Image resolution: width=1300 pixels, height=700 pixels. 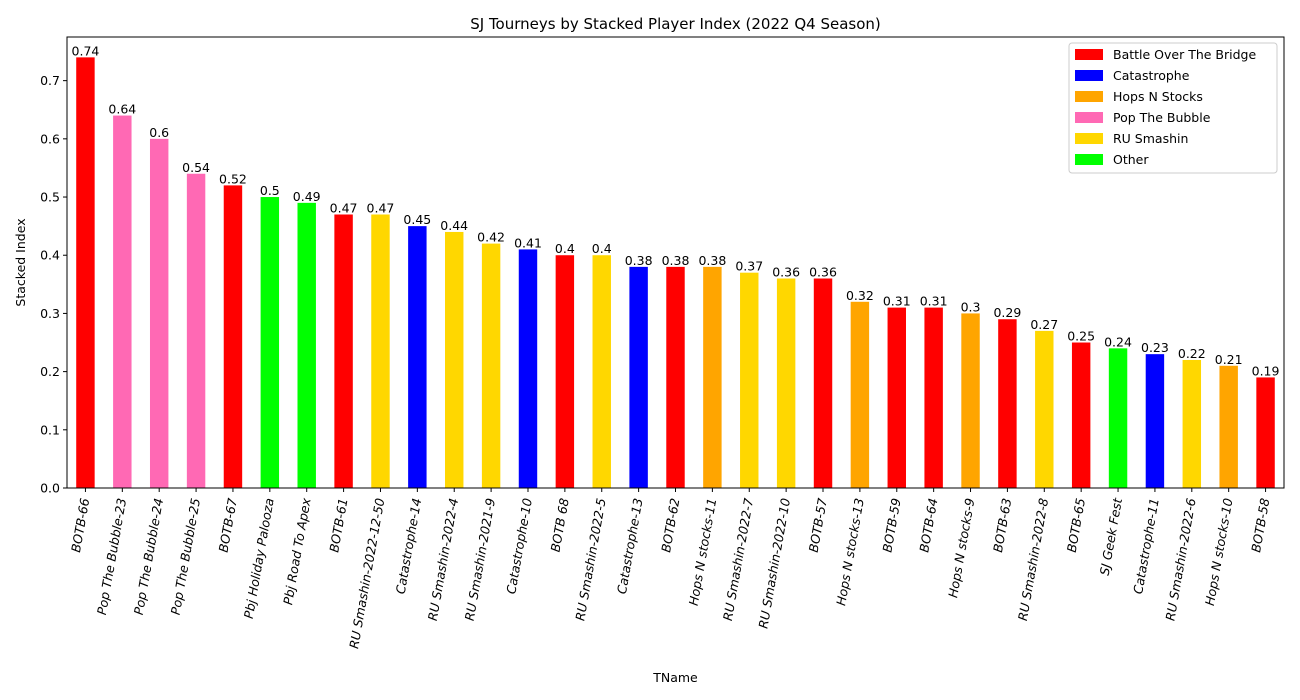 What do you see at coordinates (519, 546) in the screenshot?
I see `x-tick-label: Catastrophe-10` at bounding box center [519, 546].